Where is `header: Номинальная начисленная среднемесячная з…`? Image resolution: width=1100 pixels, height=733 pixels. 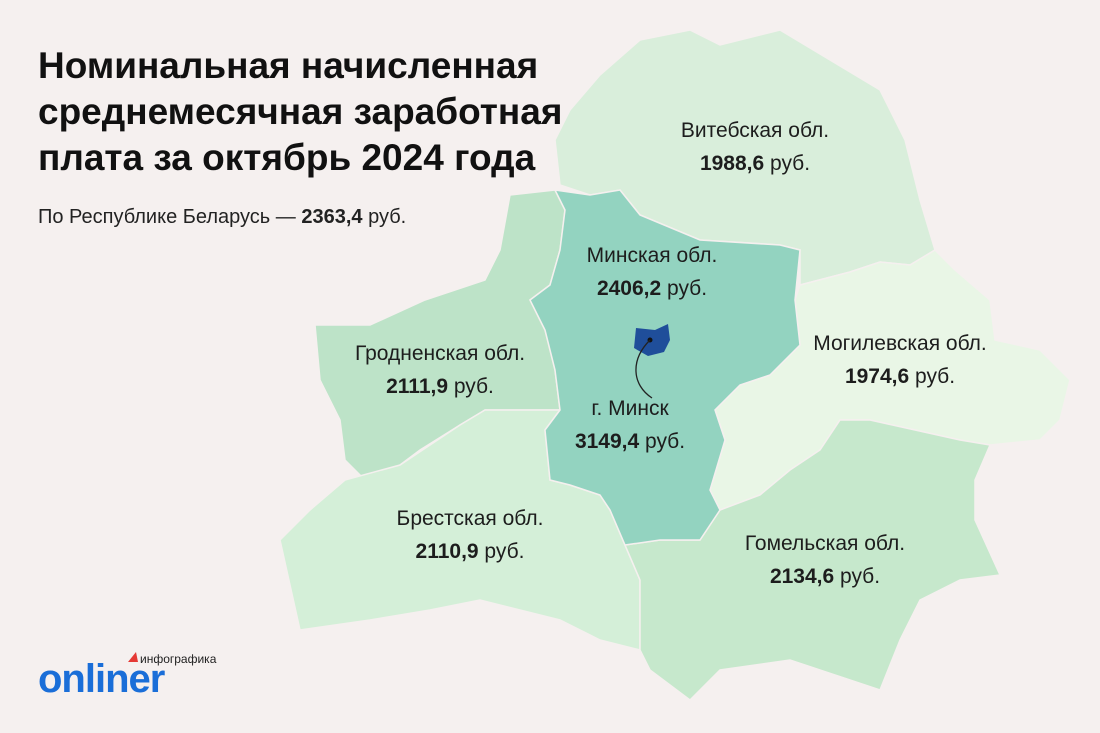 header: Номинальная начисленная среднемесячная з… is located at coordinates (300, 136).